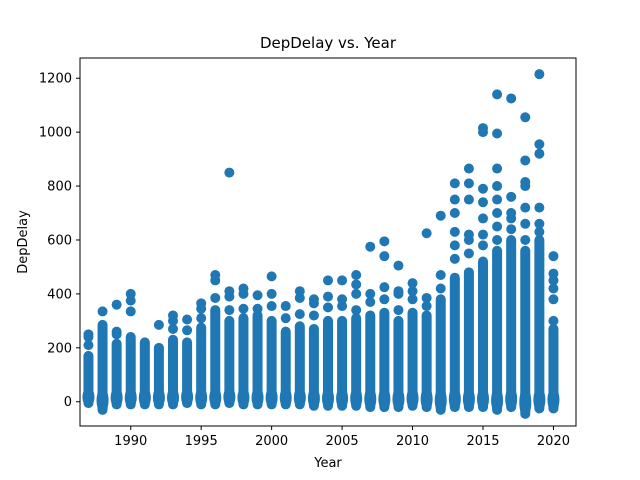  I want to click on x-tick-label-2005: 2005, so click(342, 441).